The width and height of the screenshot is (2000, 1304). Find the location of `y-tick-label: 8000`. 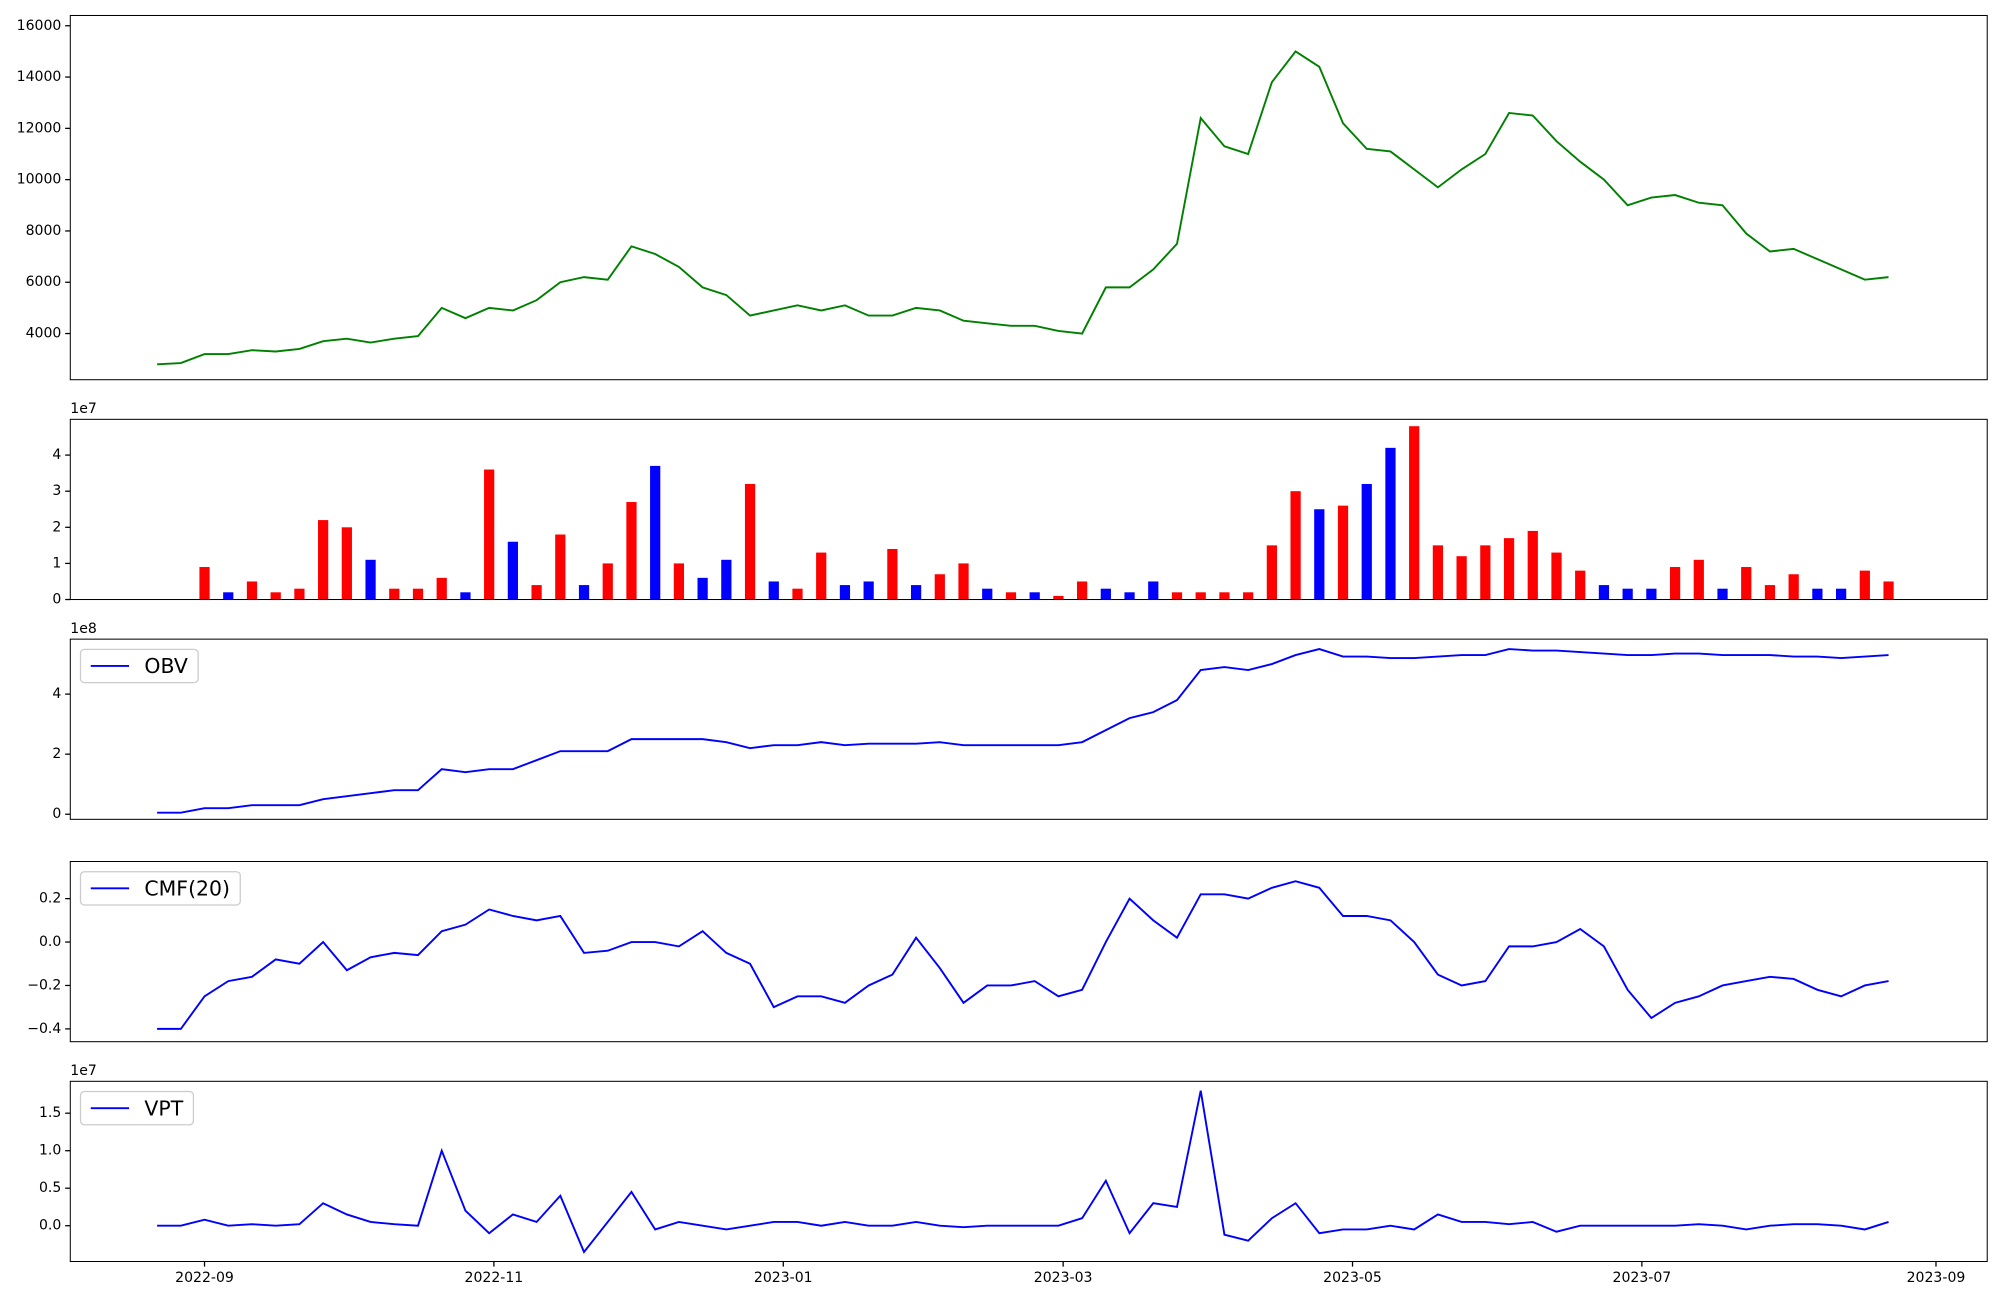

y-tick-label: 8000 is located at coordinates (44, 231).